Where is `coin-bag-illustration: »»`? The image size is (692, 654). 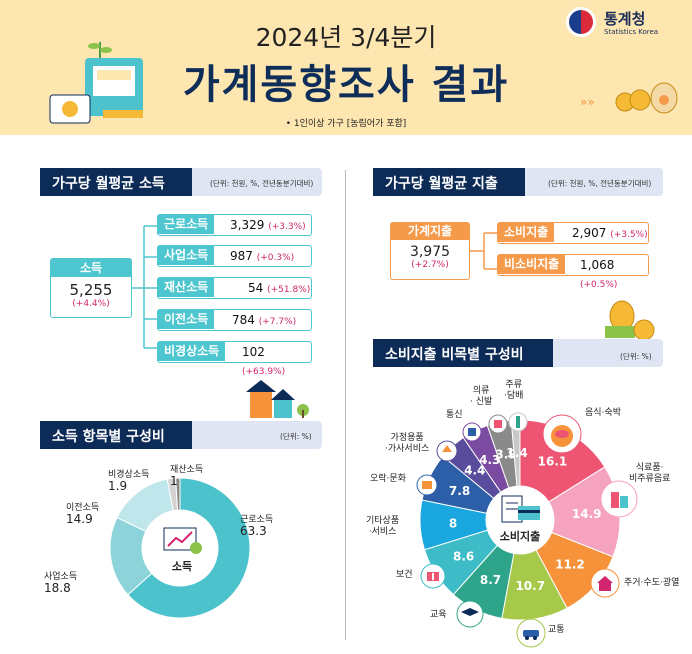
coin-bag-illustration: »» is located at coordinates (629, 98).